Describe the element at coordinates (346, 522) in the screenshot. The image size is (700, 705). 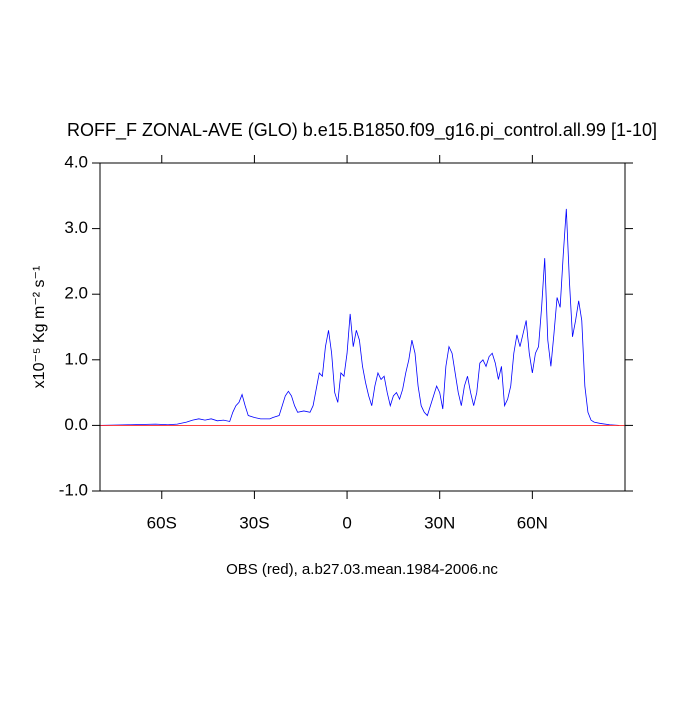
I see `x-tick-label: 0` at that location.